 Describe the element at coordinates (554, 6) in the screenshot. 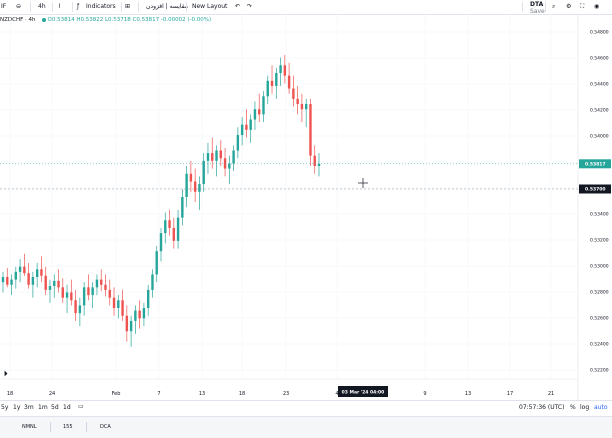

I see `search-icon: ⌕` at that location.